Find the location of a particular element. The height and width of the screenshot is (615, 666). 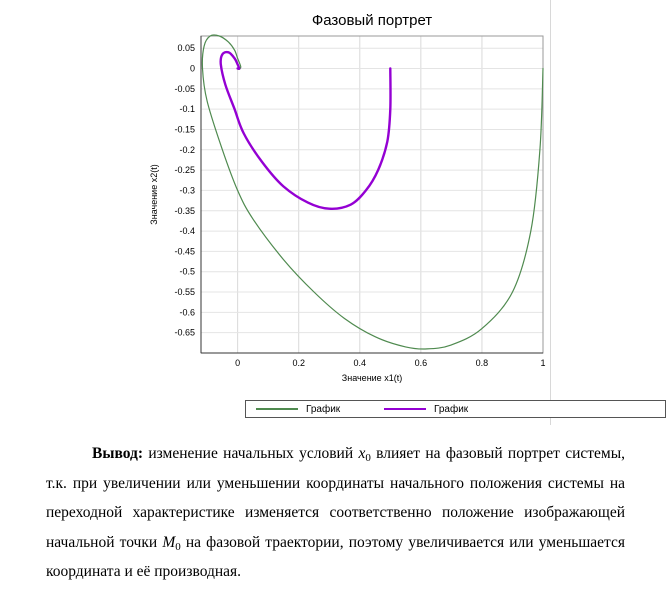

math-x0-sub: 0 is located at coordinates (368, 458).